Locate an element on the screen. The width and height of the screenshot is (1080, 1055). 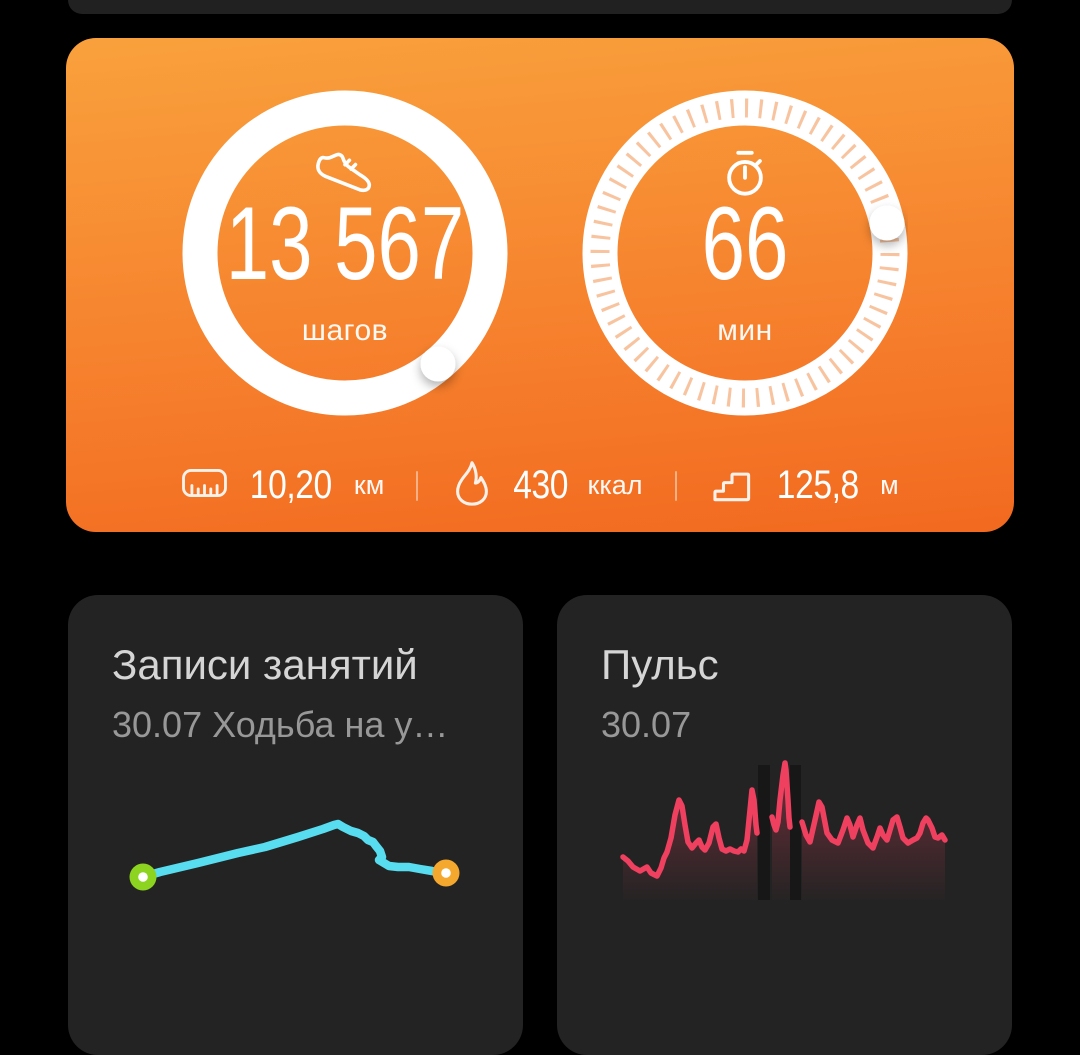
minutes-ring-graphic is located at coordinates (745, 253).